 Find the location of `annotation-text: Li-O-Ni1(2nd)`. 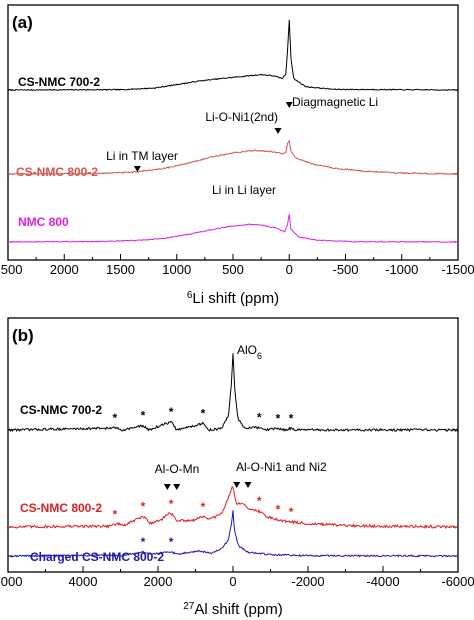

annotation-text: Li-O-Ni1(2nd) is located at coordinates (241, 117).